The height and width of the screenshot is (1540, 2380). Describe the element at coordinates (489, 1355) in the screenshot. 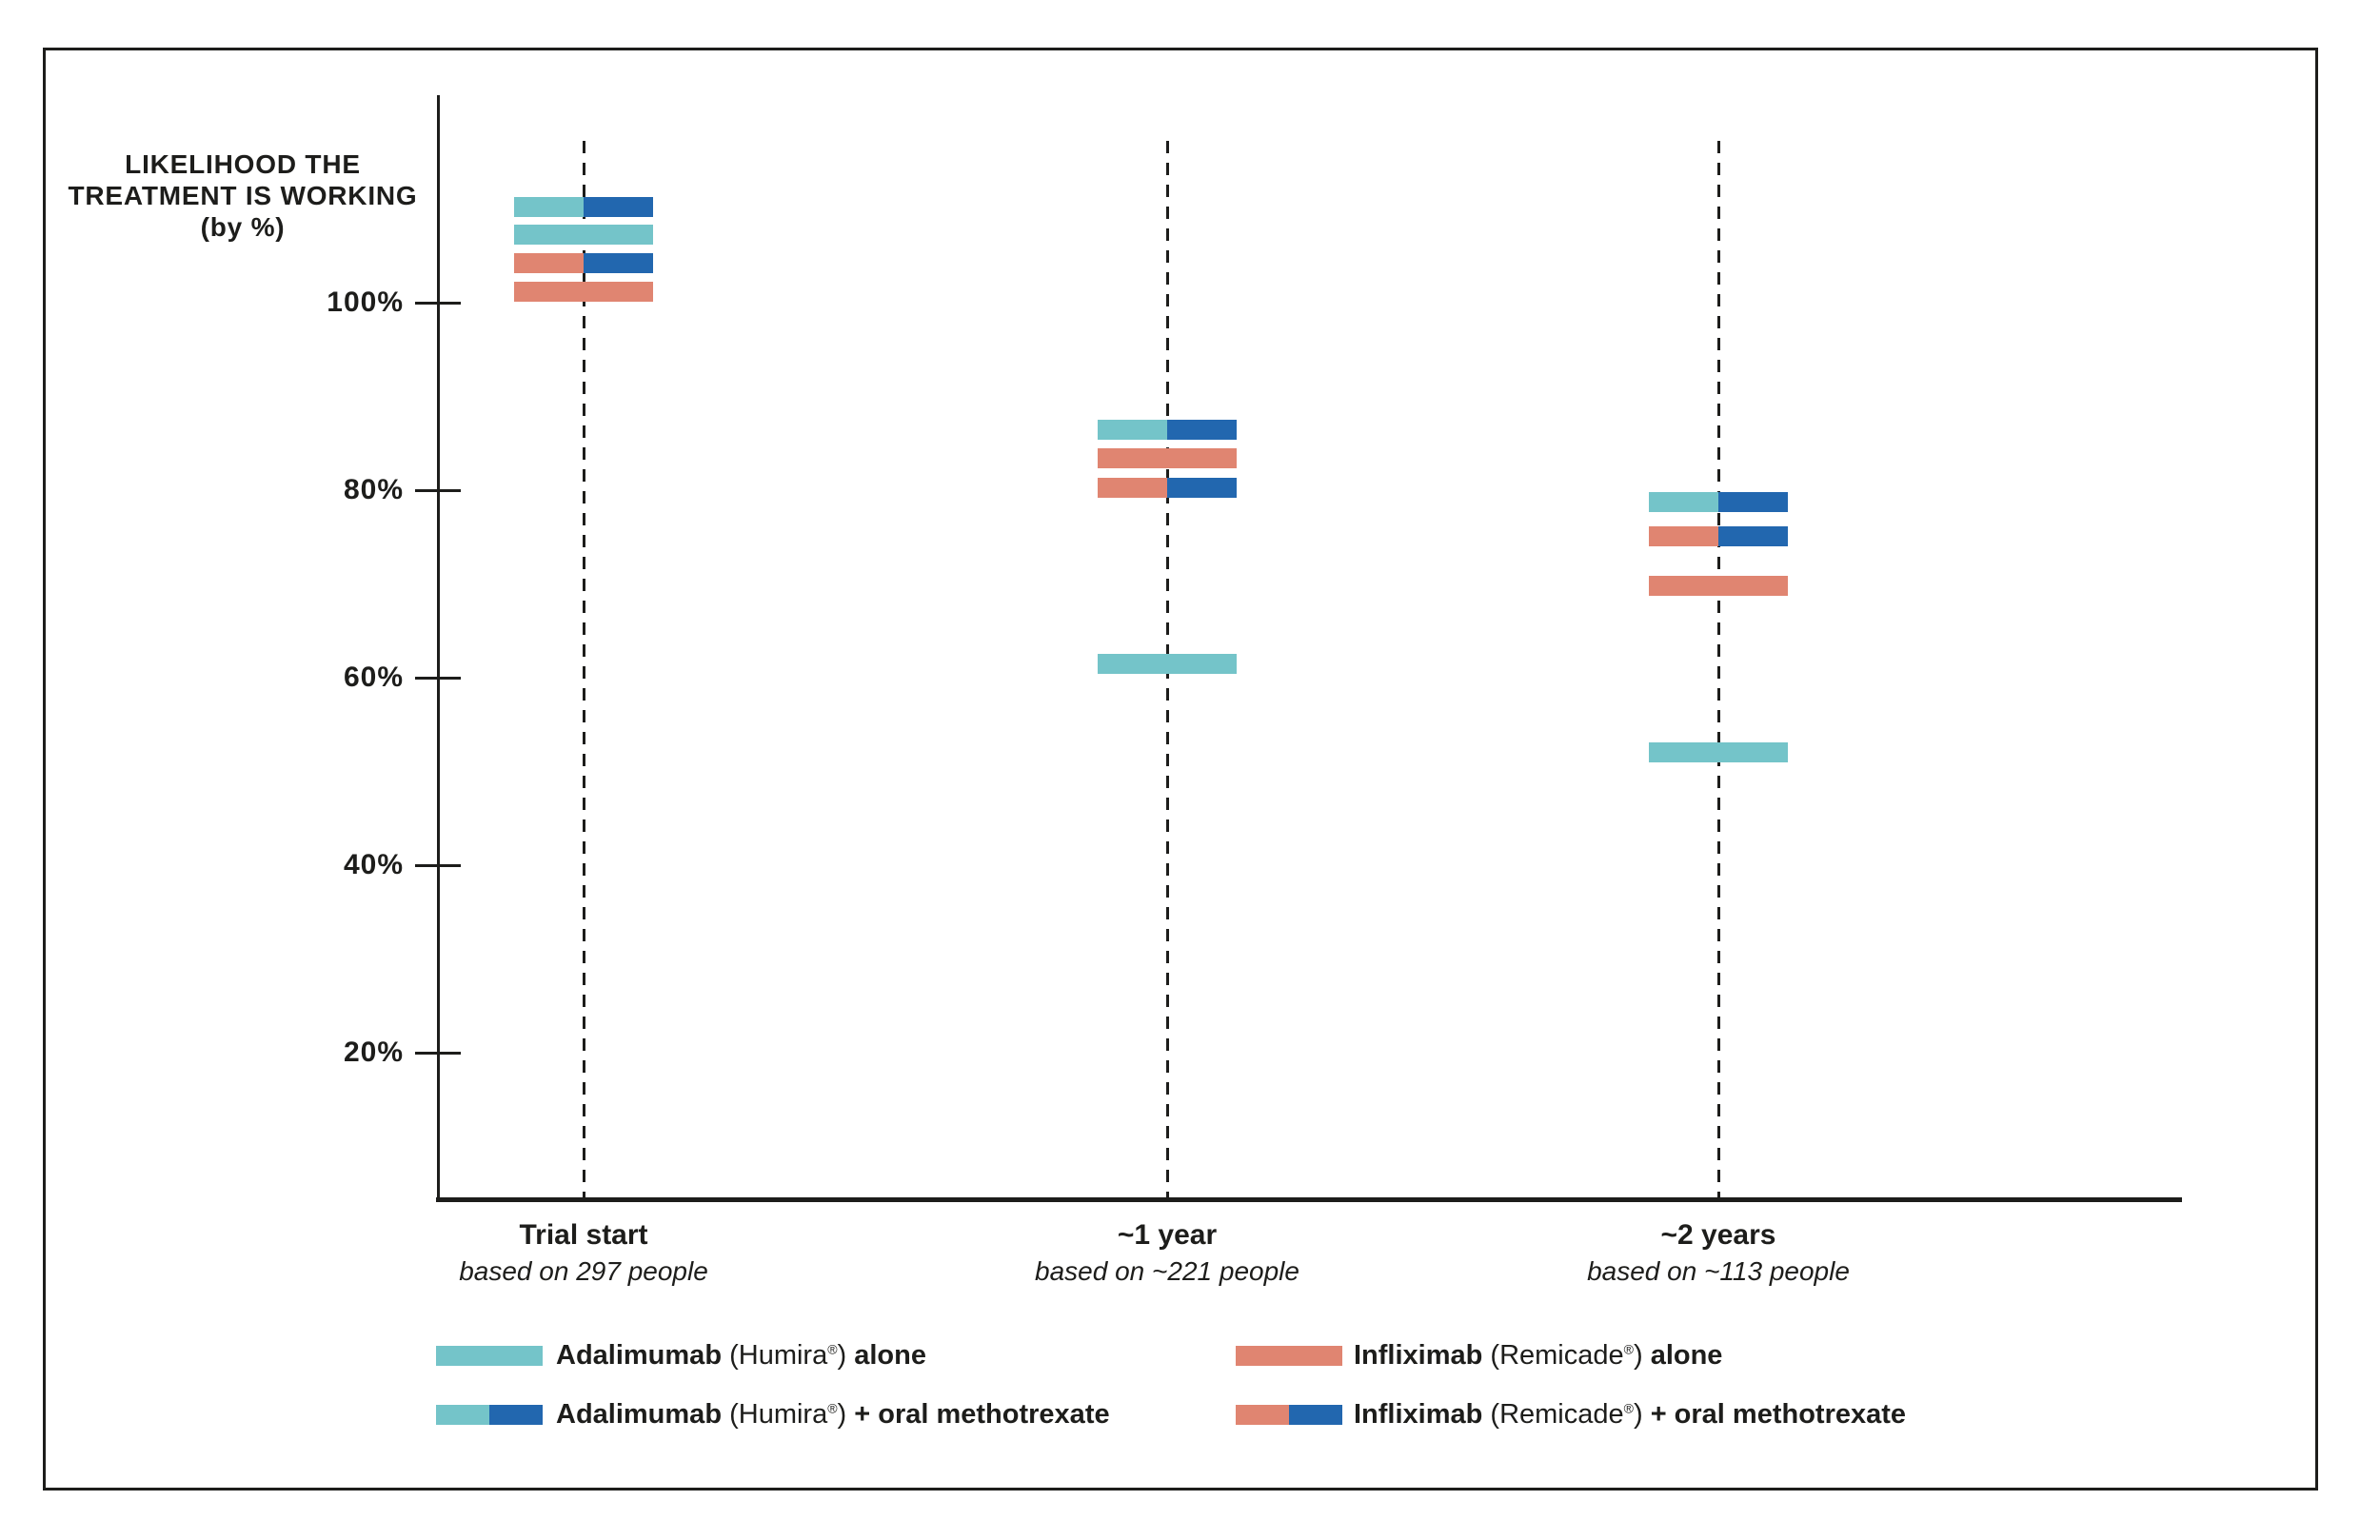

I see `legend-swatch-adalimumab-alone` at that location.